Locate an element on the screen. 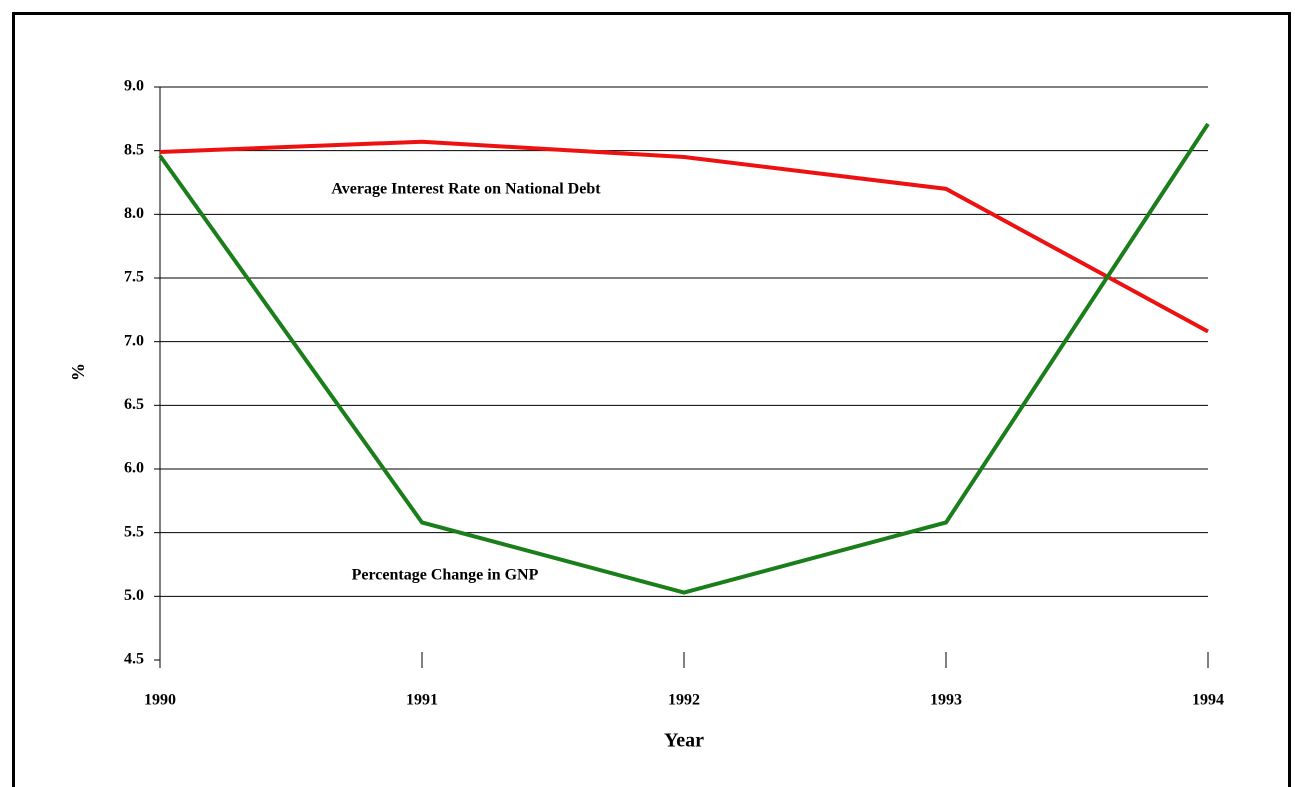 This screenshot has height=787, width=1295. x-axis-label: Year is located at coordinates (684, 741).